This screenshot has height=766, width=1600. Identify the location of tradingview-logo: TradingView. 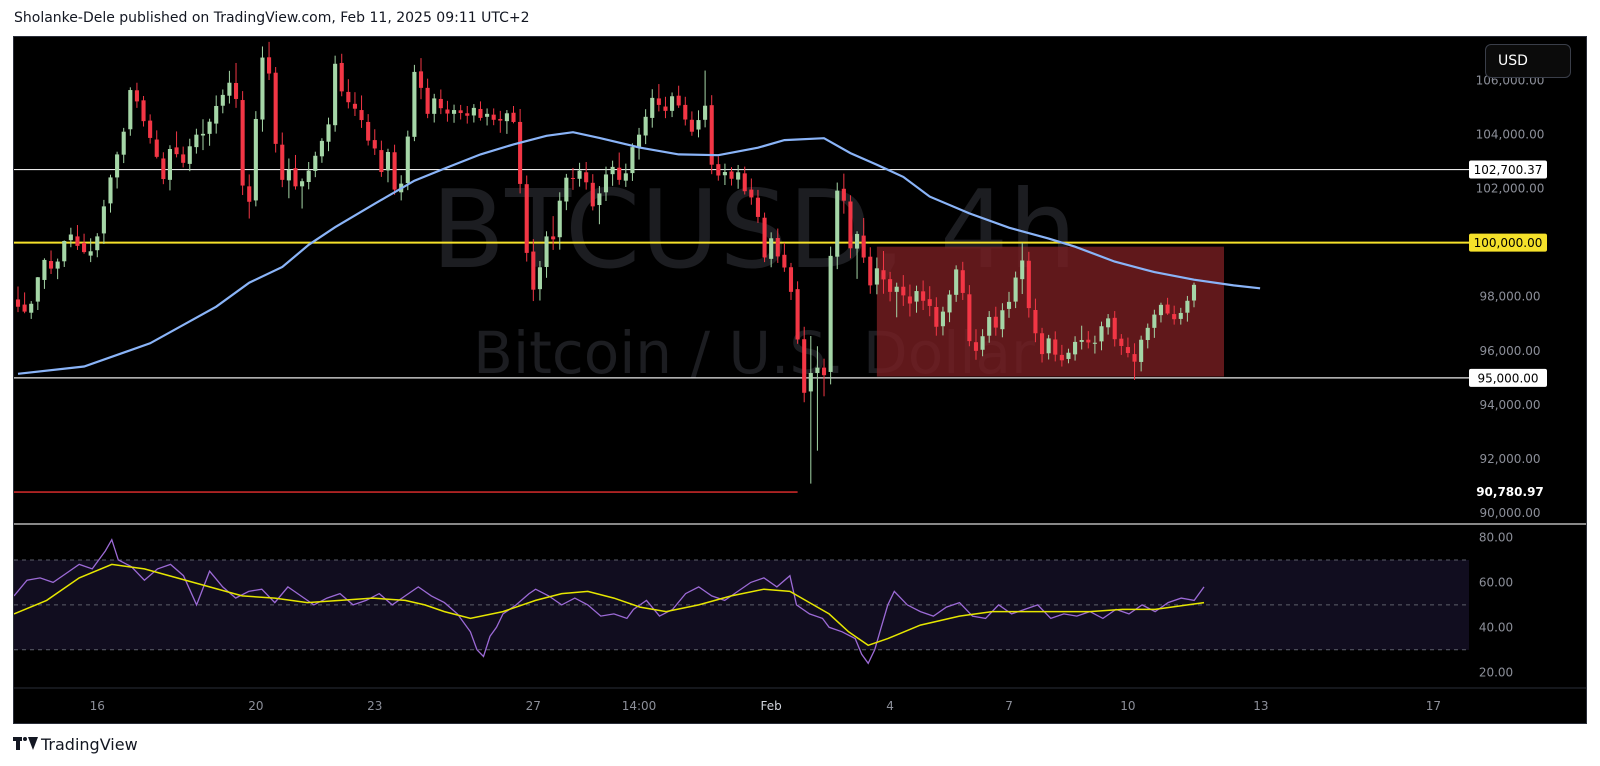
(75, 744).